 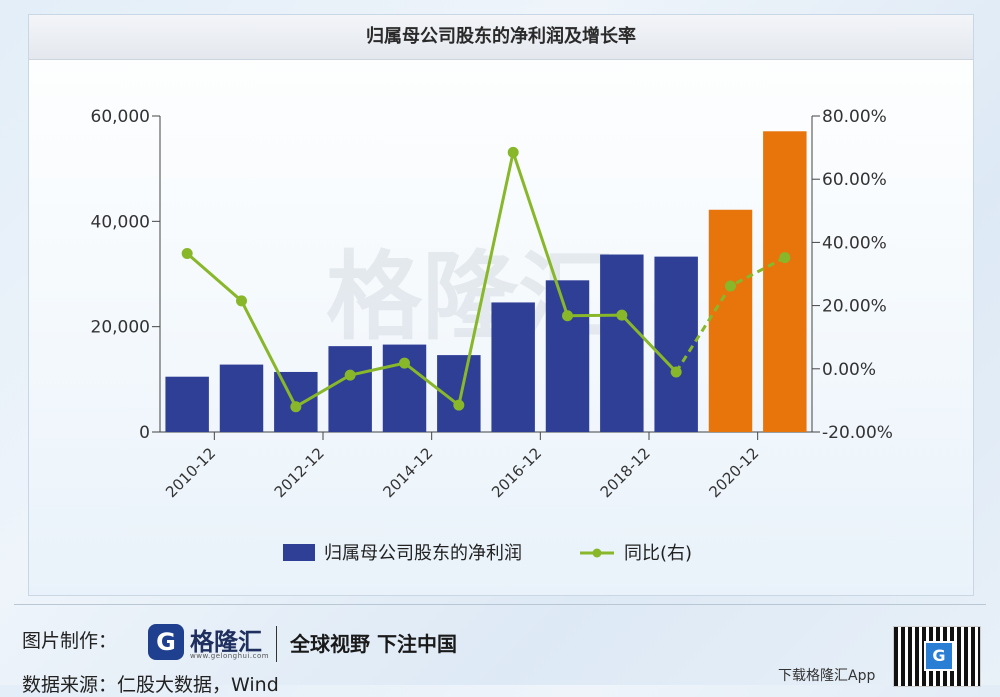 What do you see at coordinates (166, 642) in the screenshot?
I see `gelonghui-logo-icon: G` at bounding box center [166, 642].